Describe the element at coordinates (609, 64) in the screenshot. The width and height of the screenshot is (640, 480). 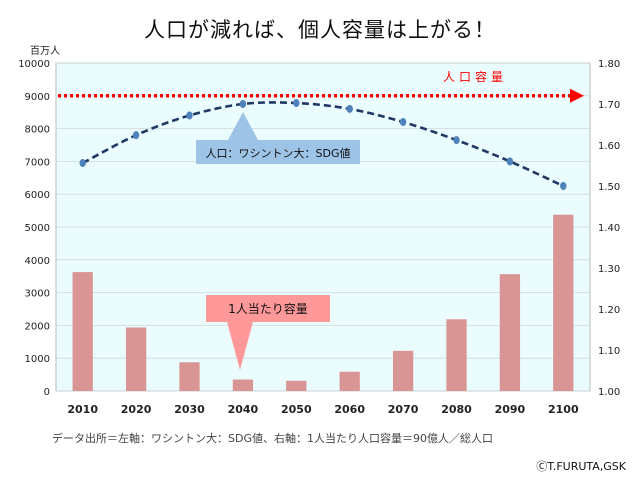
I see `right-tick-label: 1.80` at that location.